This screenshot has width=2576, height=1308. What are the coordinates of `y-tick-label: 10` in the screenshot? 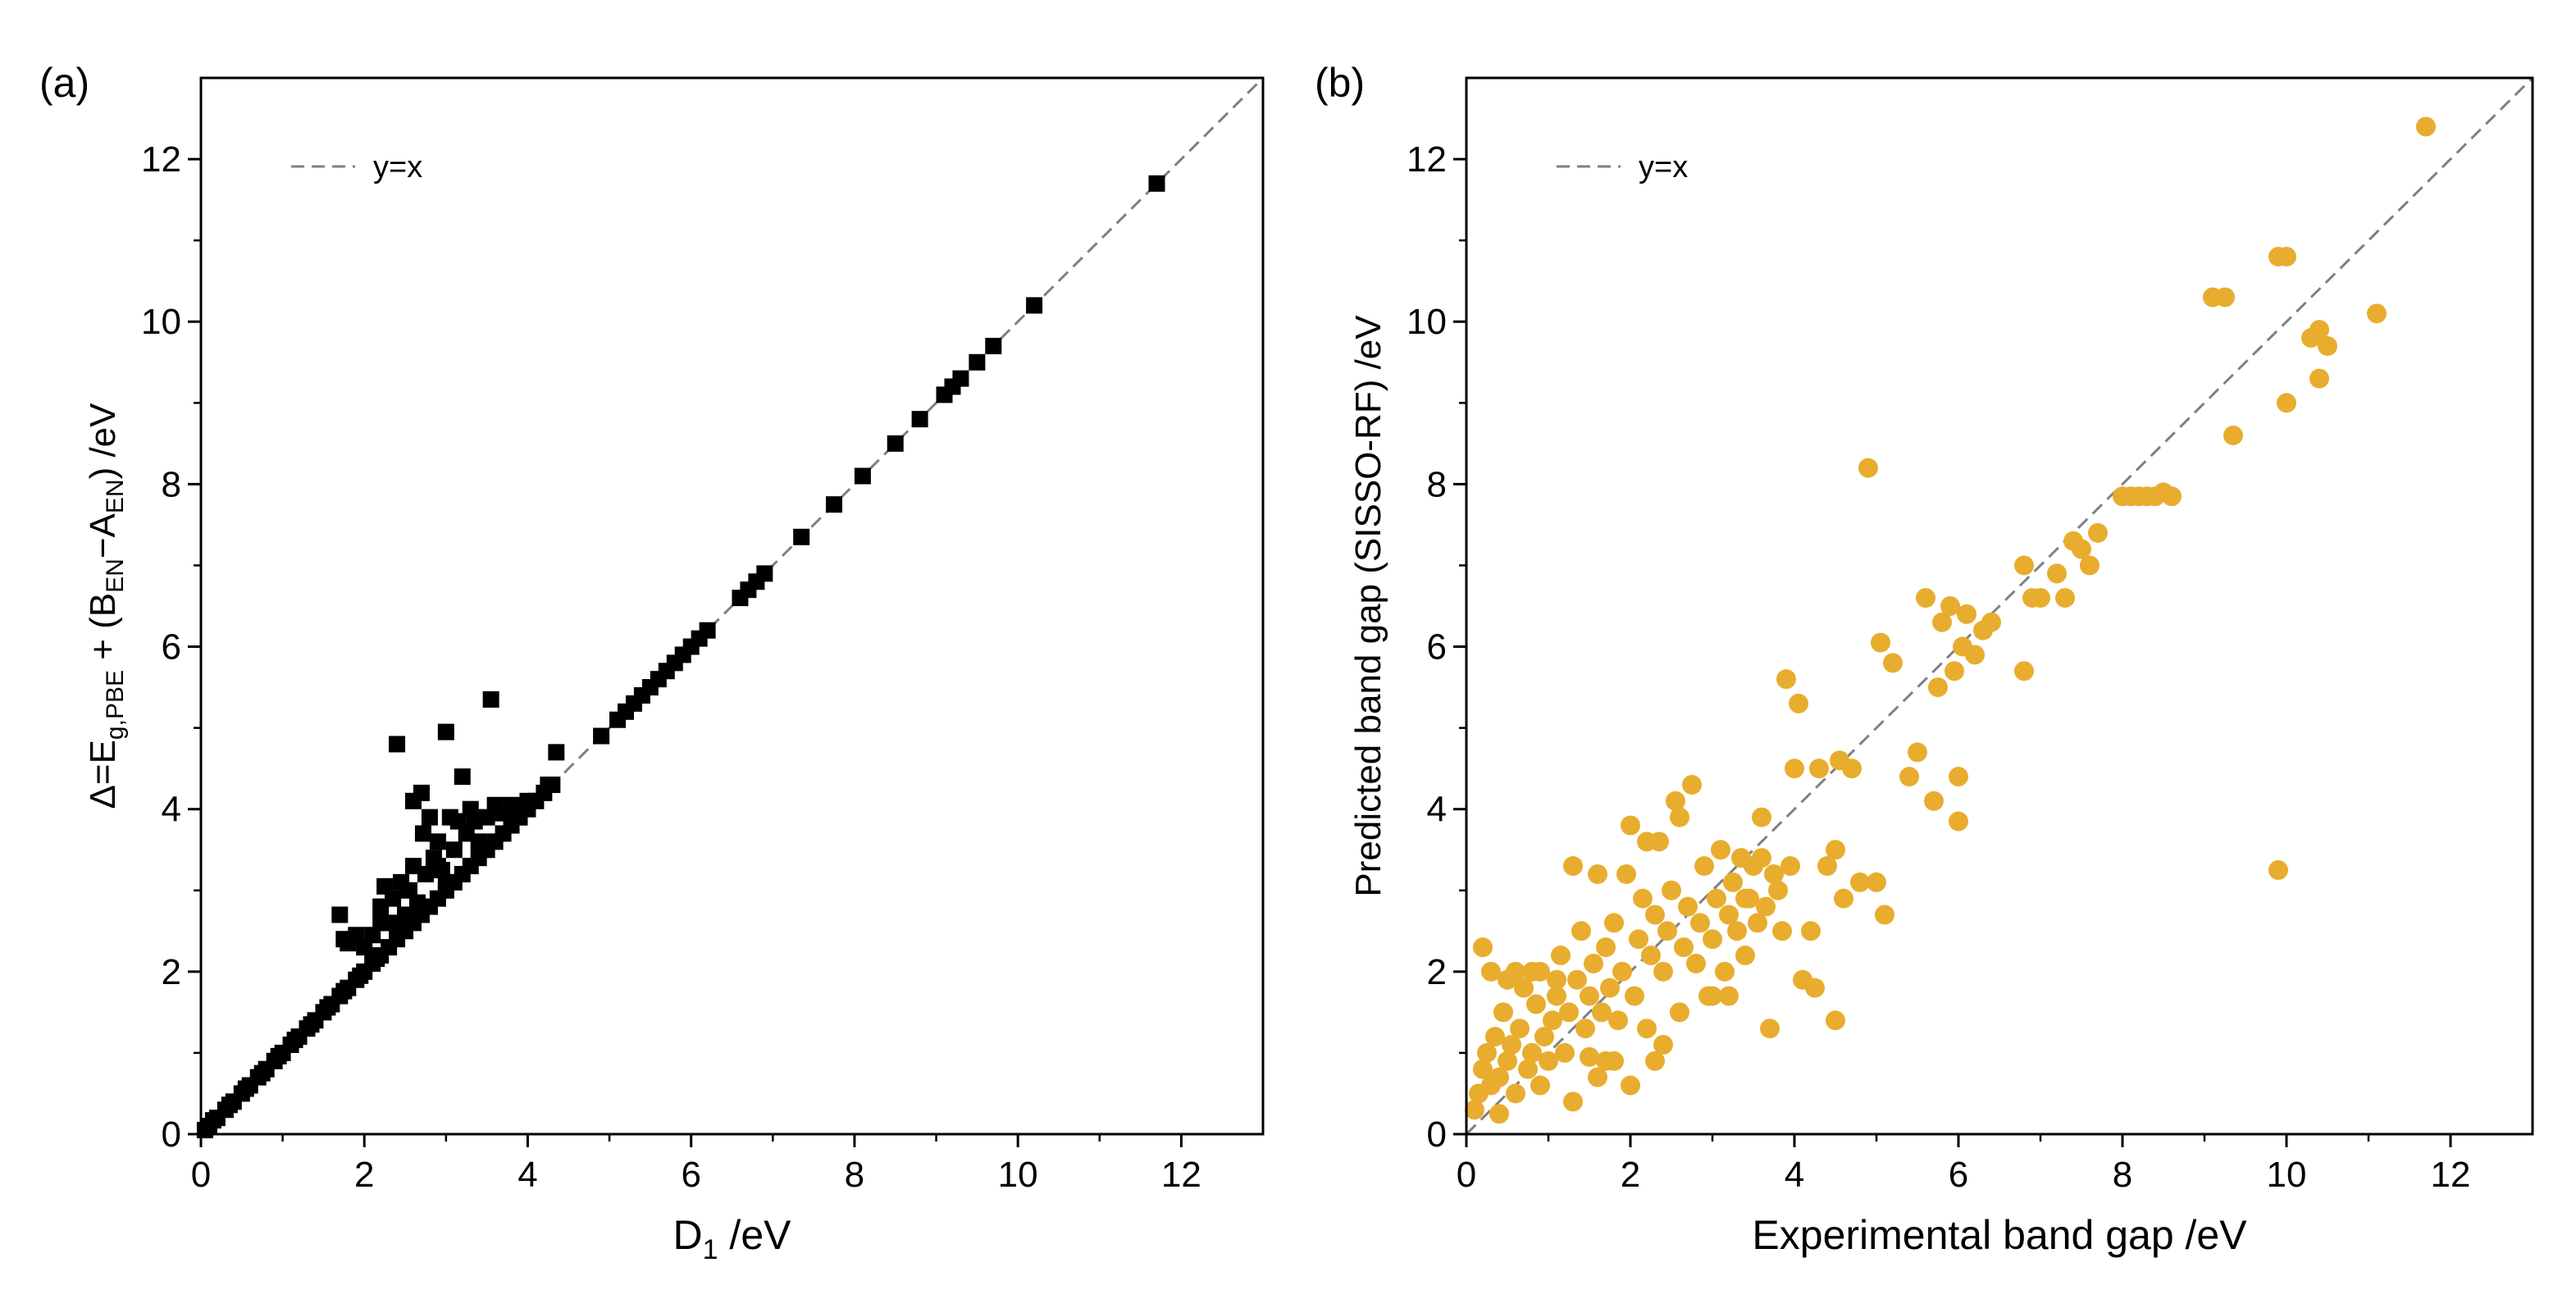 It's located at (1427, 322).